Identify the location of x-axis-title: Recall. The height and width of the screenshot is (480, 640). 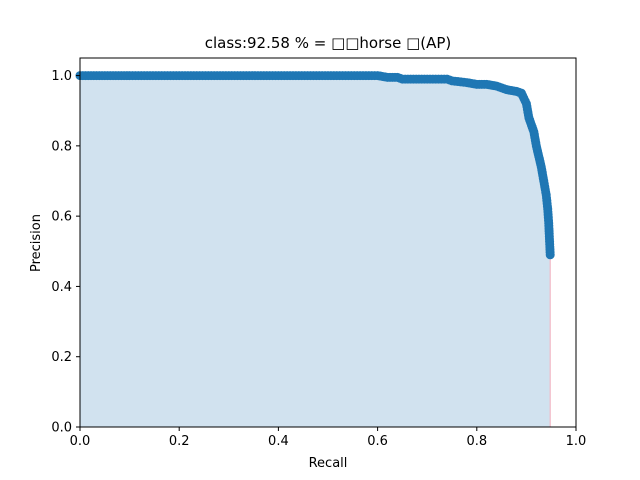
(328, 463).